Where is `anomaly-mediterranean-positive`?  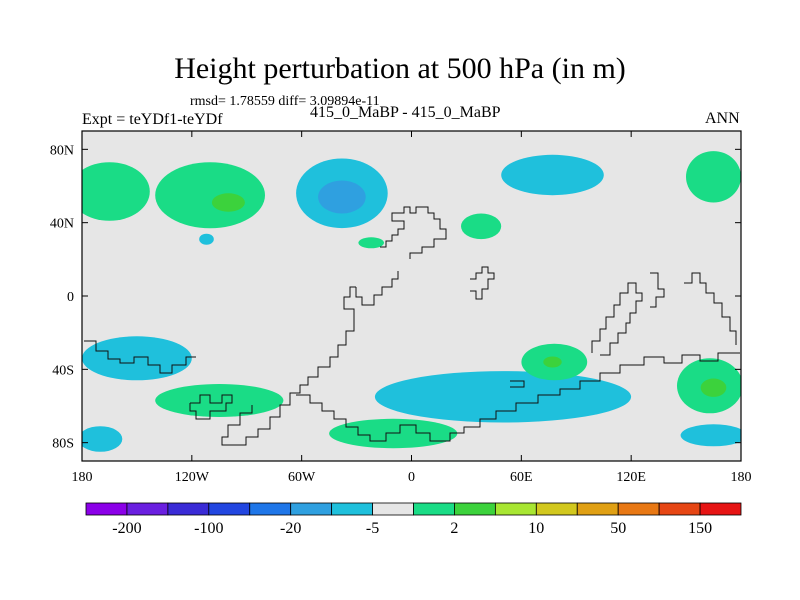
anomaly-mediterranean-positive is located at coordinates (481, 226).